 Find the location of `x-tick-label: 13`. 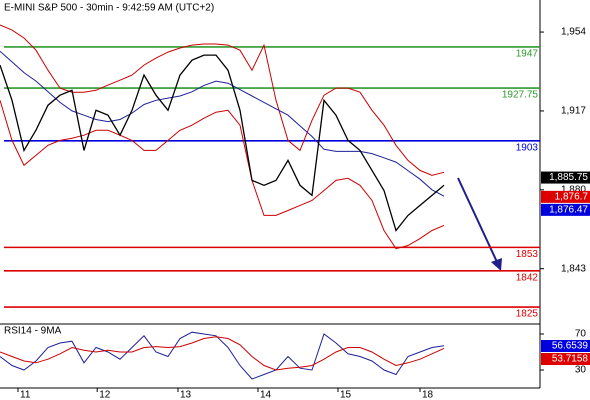

x-tick-label: 13 is located at coordinates (186, 395).